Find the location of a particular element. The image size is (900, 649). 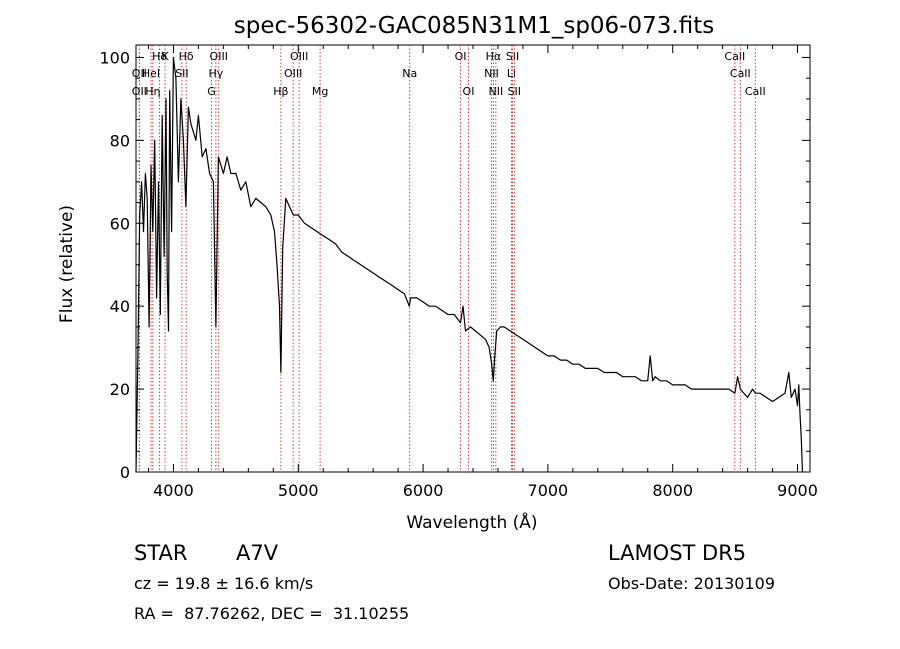

x-tick-label-1: 5000 is located at coordinates (298, 490).